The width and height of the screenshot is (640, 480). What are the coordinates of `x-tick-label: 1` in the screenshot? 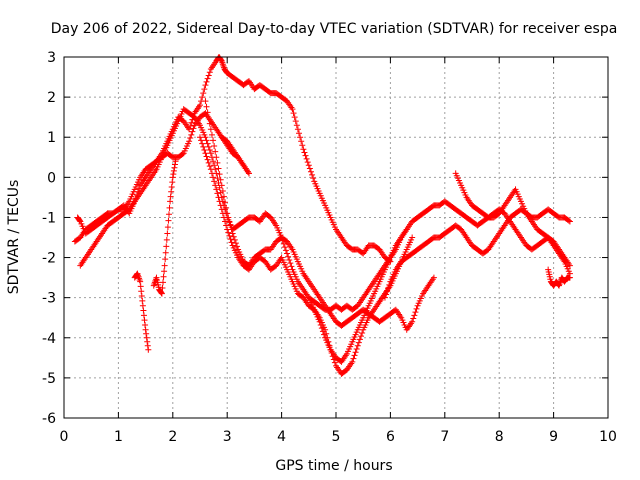 It's located at (118, 437).